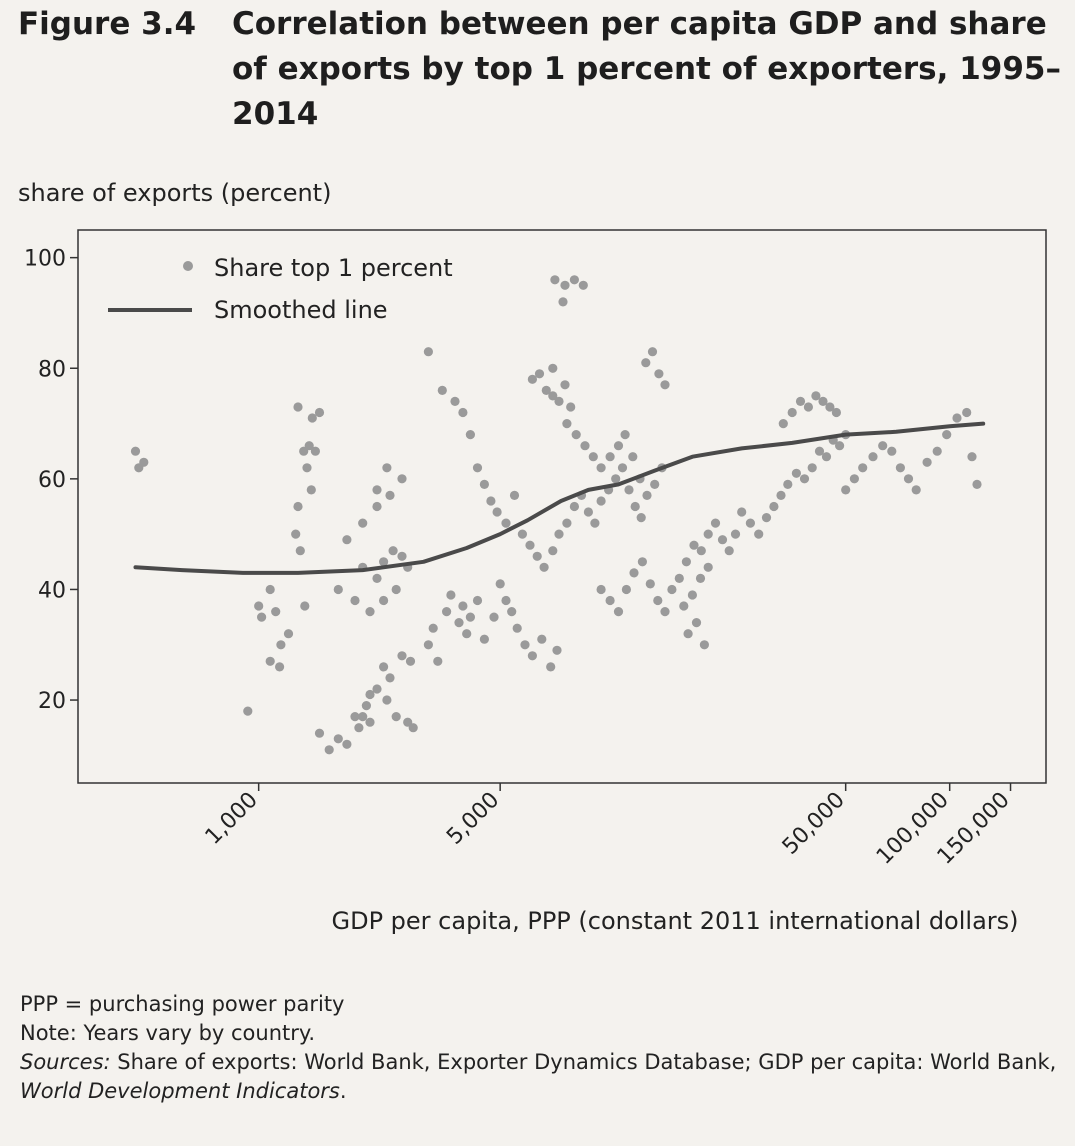 The height and width of the screenshot is (1146, 1075). What do you see at coordinates (280, 289) in the screenshot?
I see `legend: Share top 1 percent Smoothed line` at bounding box center [280, 289].